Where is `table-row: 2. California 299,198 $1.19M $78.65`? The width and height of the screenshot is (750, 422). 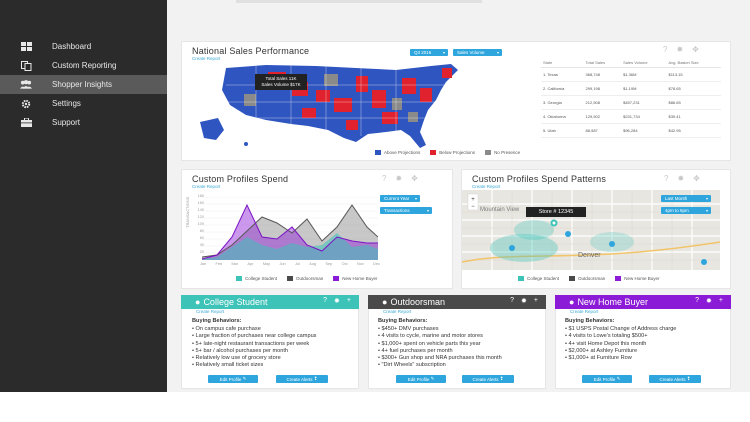 table-row: 2. California 299,198 $1.19M $78.65 is located at coordinates (631, 88).